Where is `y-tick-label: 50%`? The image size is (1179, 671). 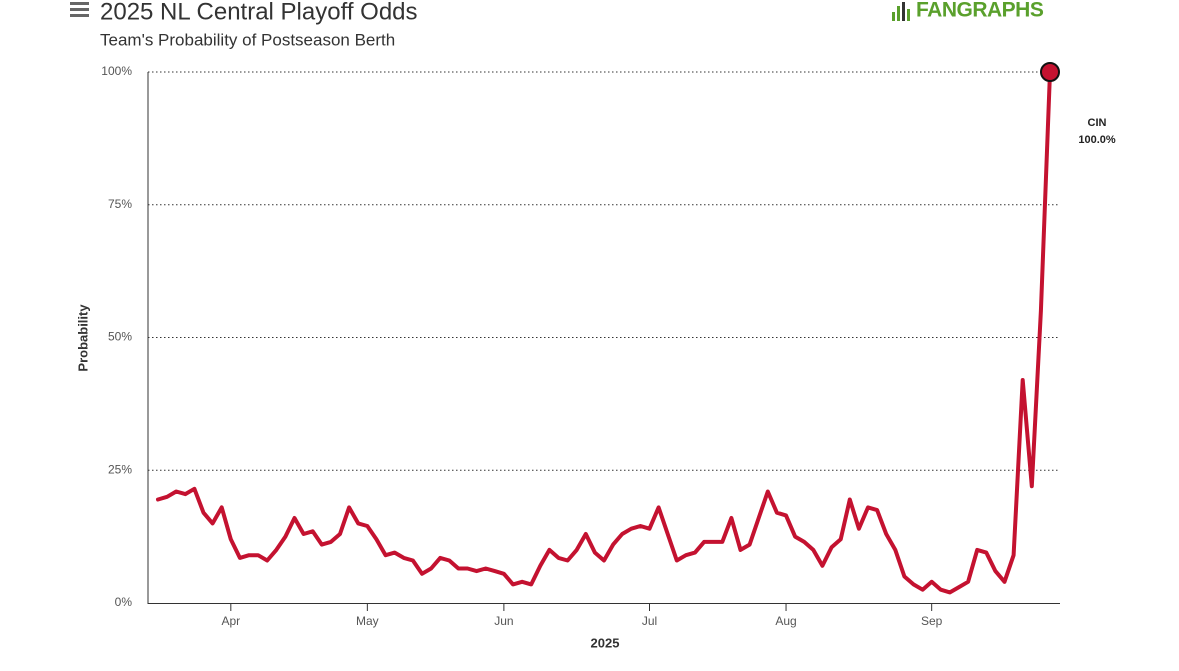 y-tick-label: 50% is located at coordinates (120, 337).